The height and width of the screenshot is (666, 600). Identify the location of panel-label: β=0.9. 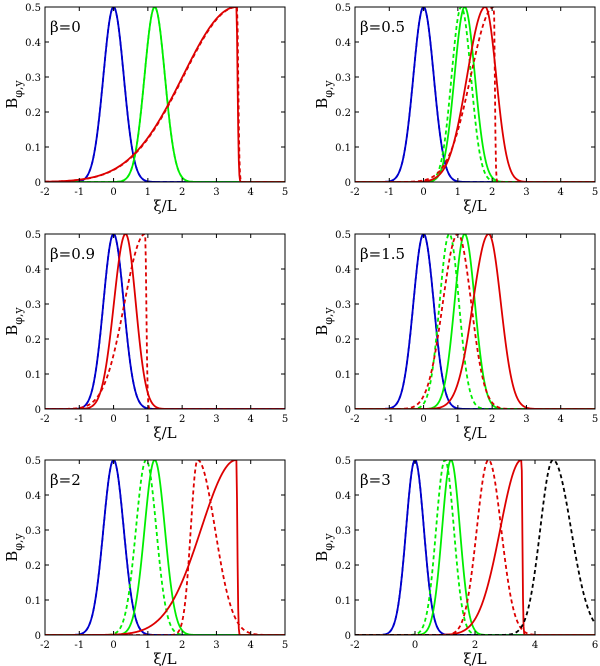
(72, 254).